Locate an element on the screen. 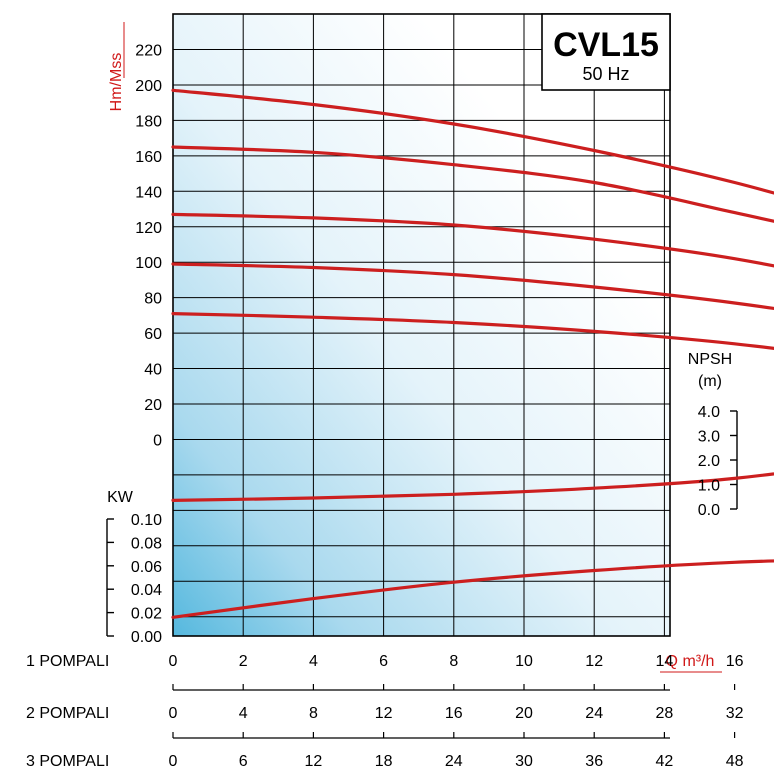  pump-row-label: 1 POMPALI is located at coordinates (67, 661).